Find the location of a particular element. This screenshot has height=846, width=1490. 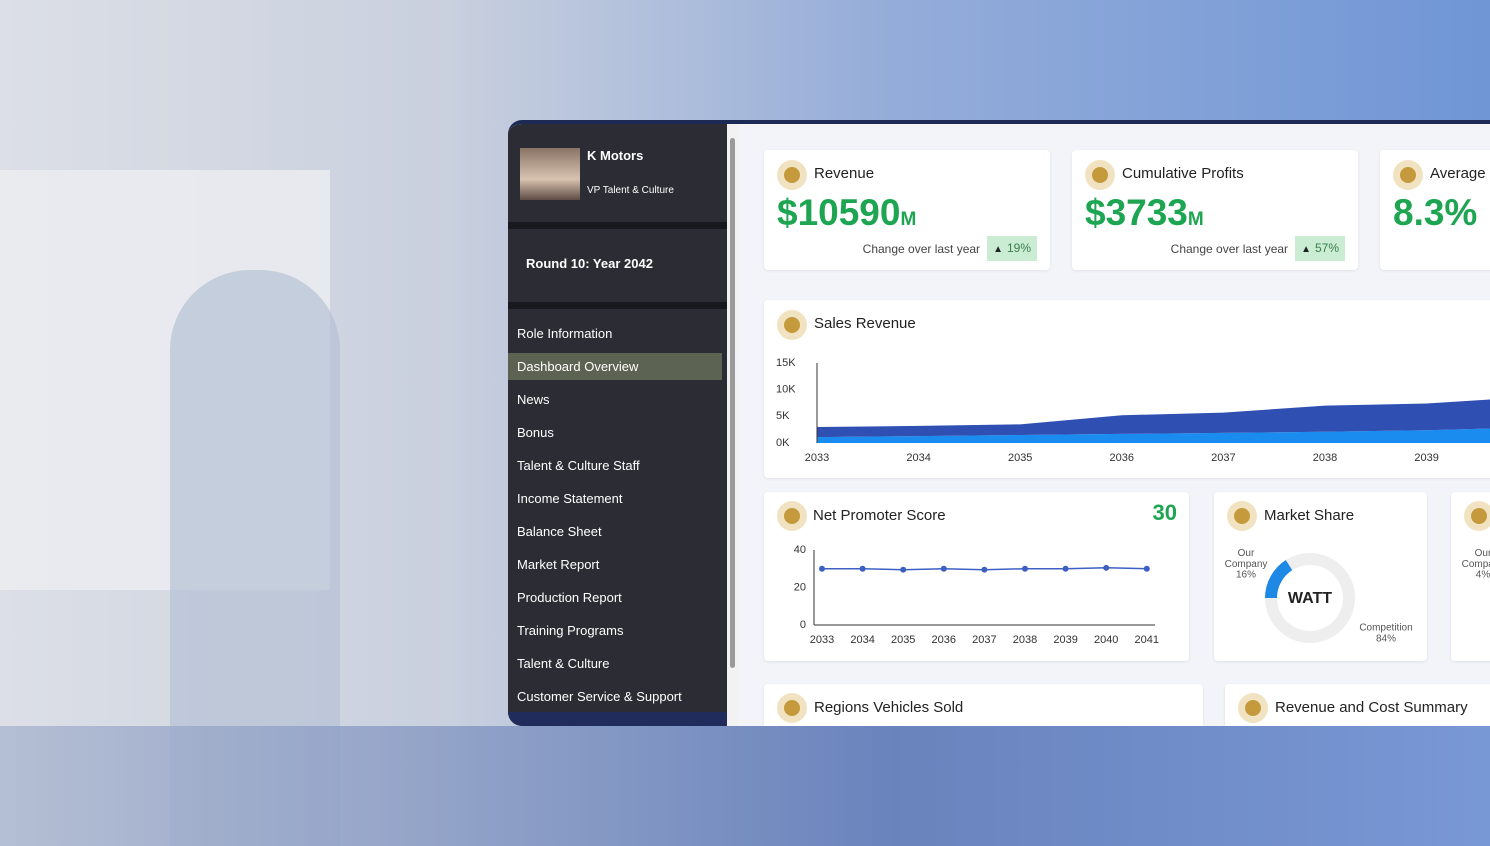

regions-card: Regions Vehicles Sold is located at coordinates (983, 705).